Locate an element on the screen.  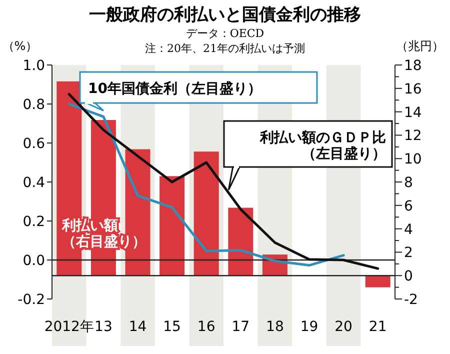
y-tick-label: 0.4 is located at coordinates (34, 183).